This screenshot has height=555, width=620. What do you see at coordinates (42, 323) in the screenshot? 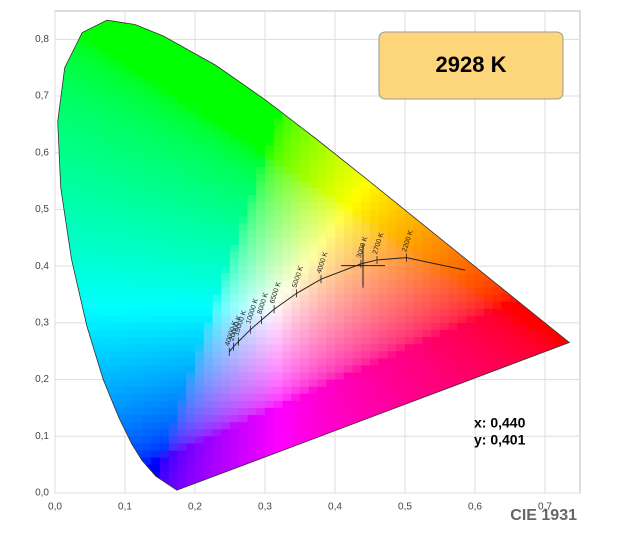
I see `y-tick-label: 0,3` at bounding box center [42, 323].